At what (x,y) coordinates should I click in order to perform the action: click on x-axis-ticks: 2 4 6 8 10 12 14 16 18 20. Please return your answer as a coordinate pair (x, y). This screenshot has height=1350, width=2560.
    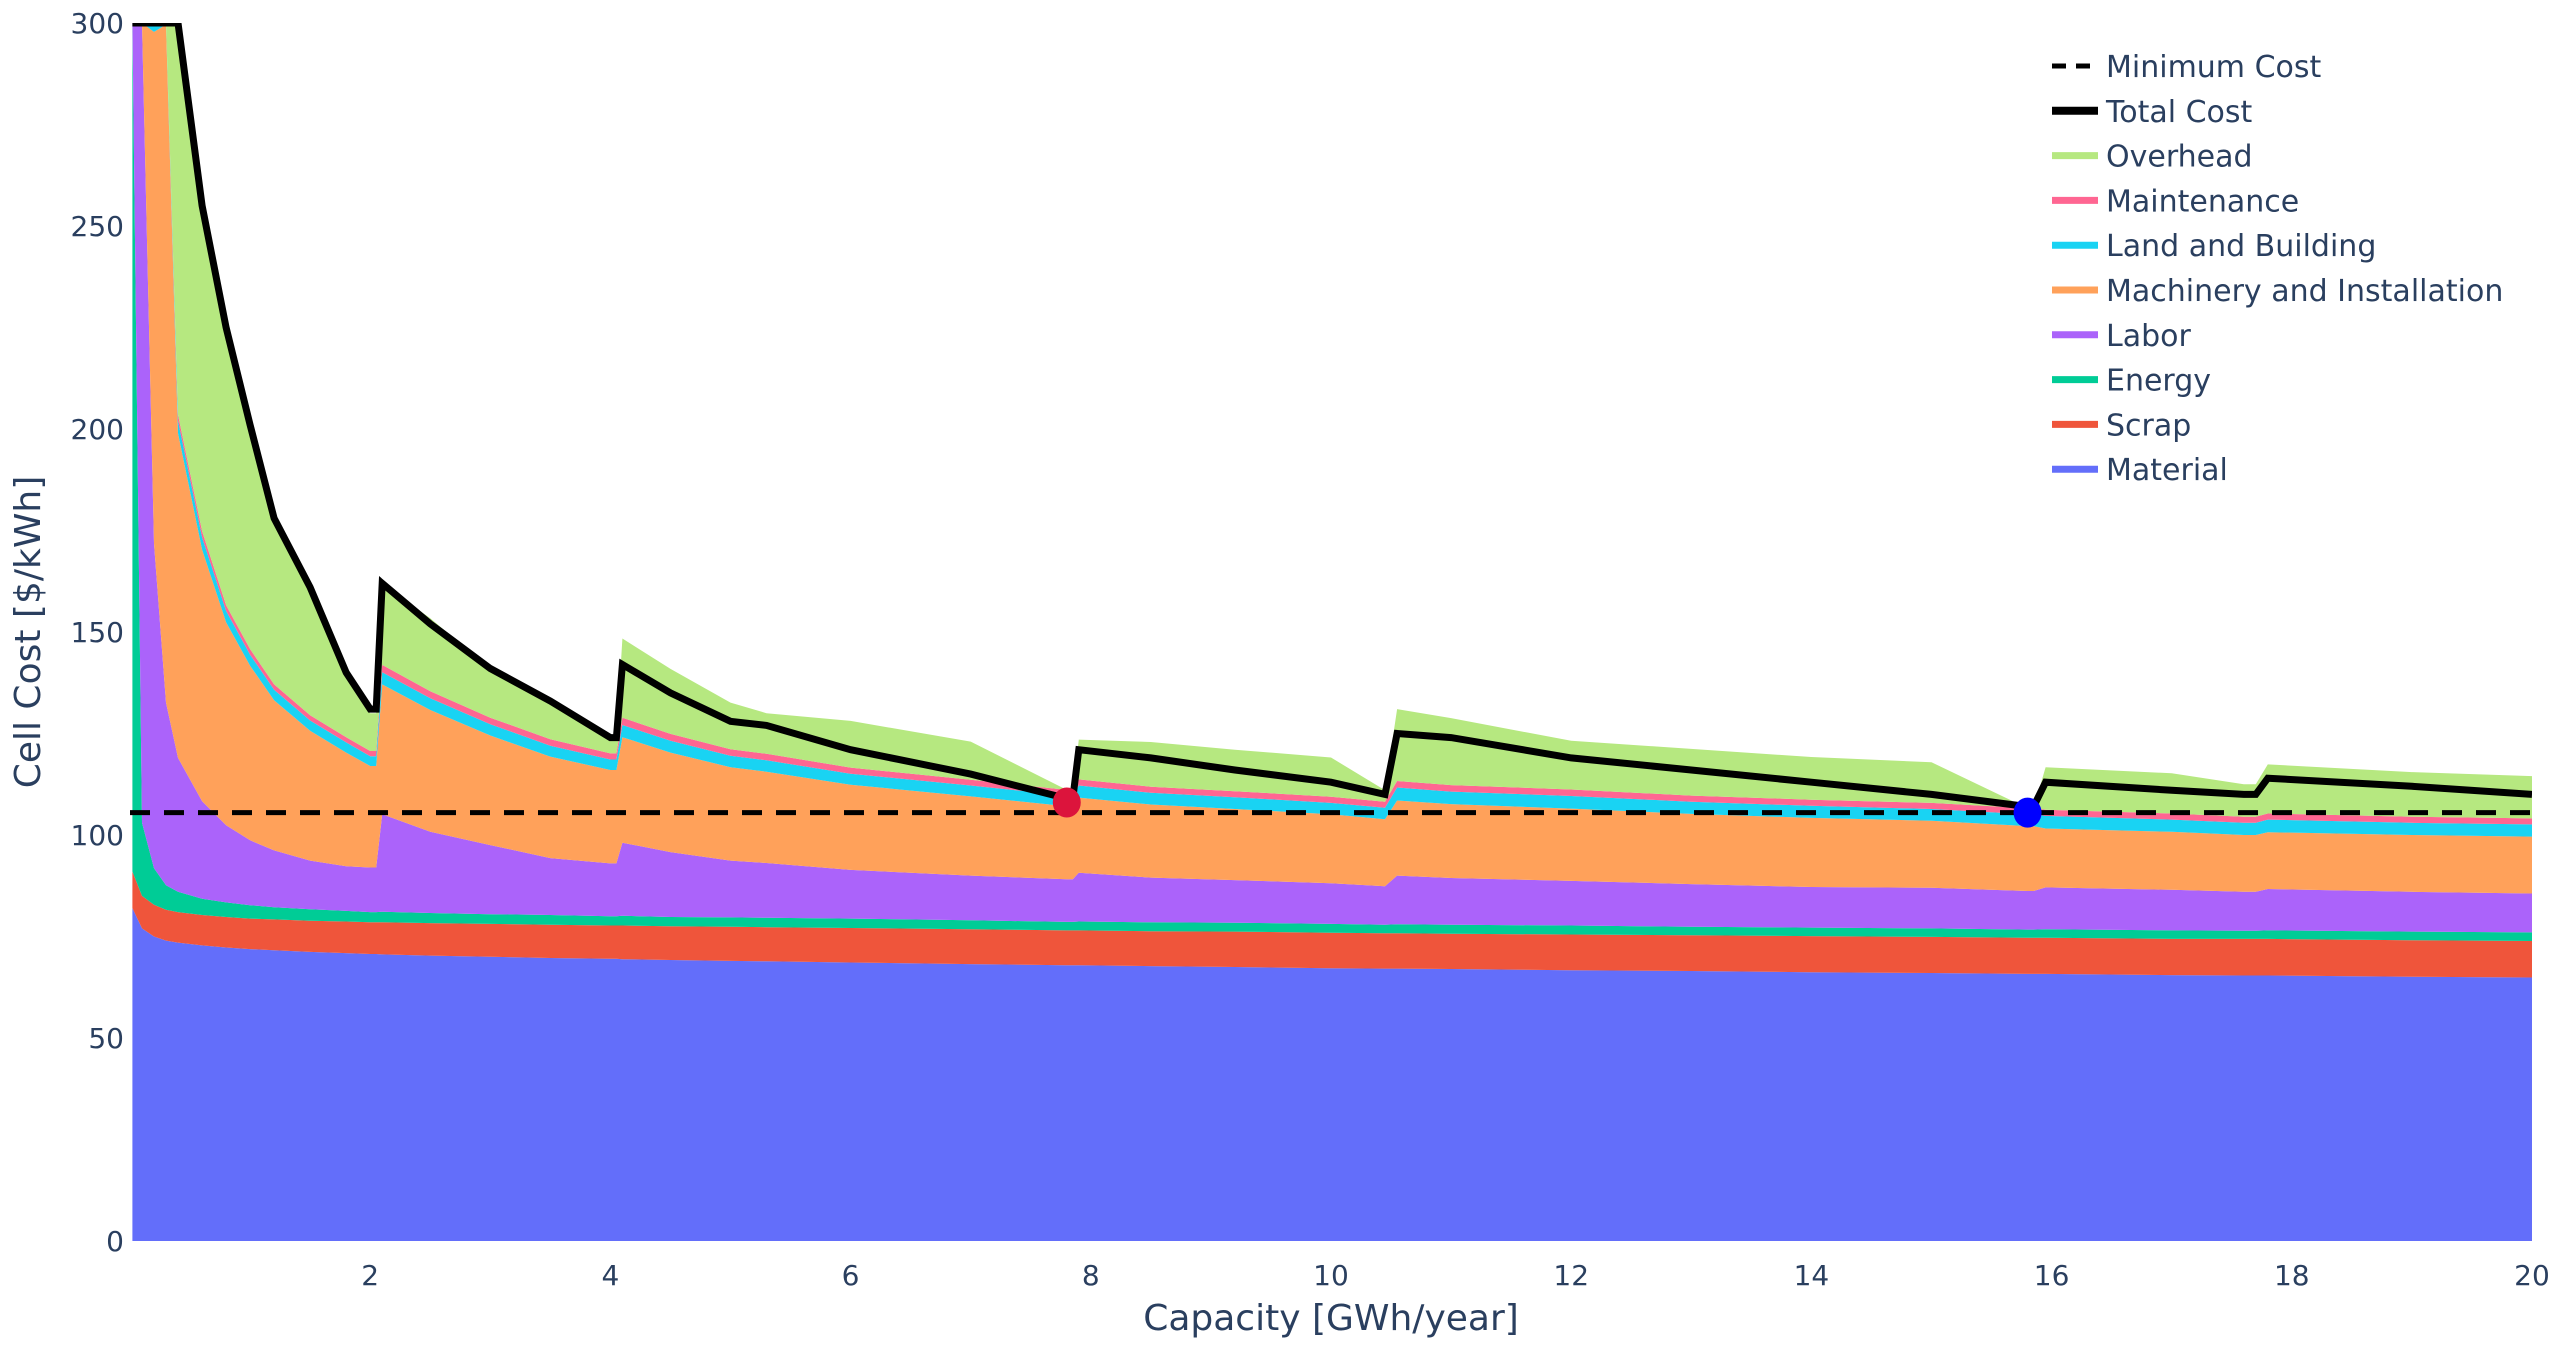
    Looking at the image, I should click on (1455, 1275).